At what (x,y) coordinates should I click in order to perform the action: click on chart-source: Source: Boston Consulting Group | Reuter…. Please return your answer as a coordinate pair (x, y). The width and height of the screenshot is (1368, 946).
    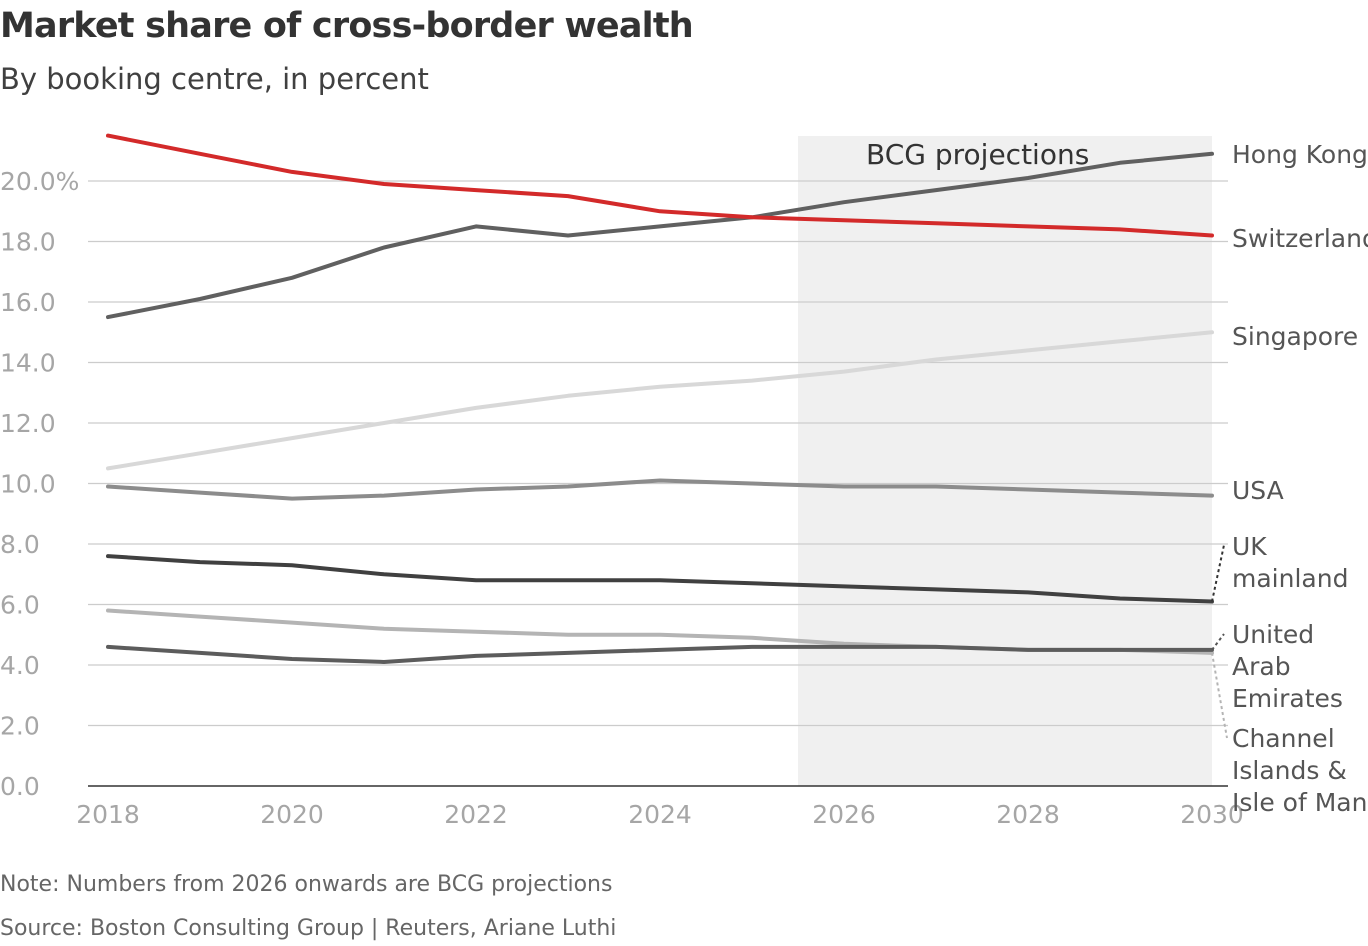
    Looking at the image, I should click on (308, 928).